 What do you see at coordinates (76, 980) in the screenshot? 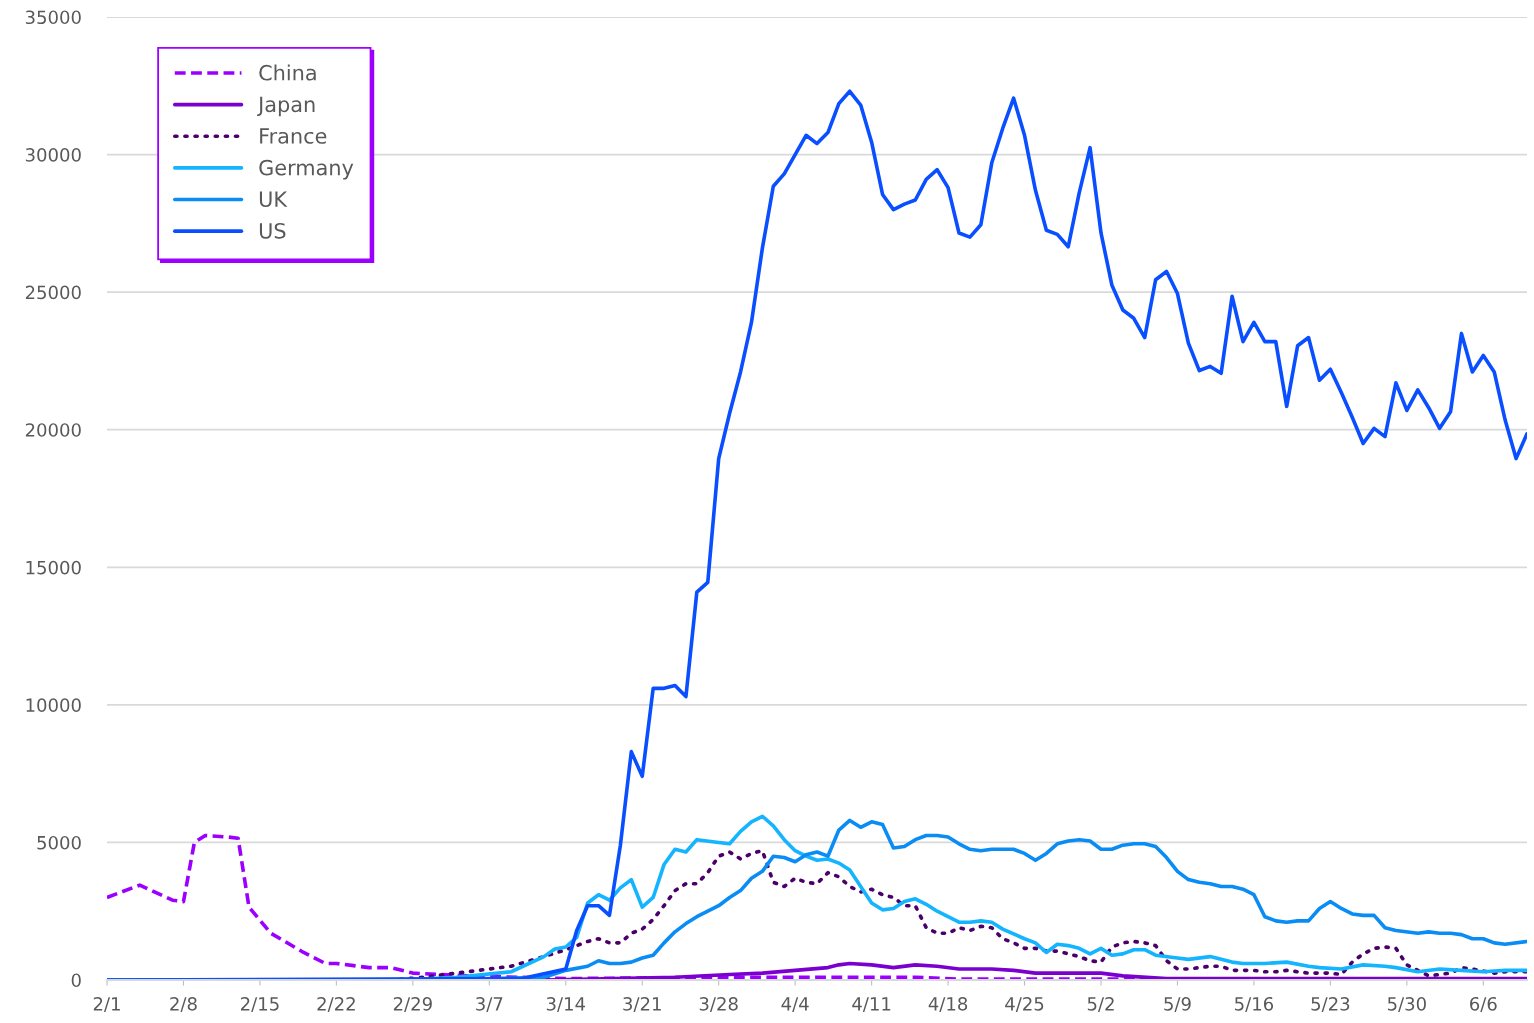
I see `y-tick-label: 0` at bounding box center [76, 980].